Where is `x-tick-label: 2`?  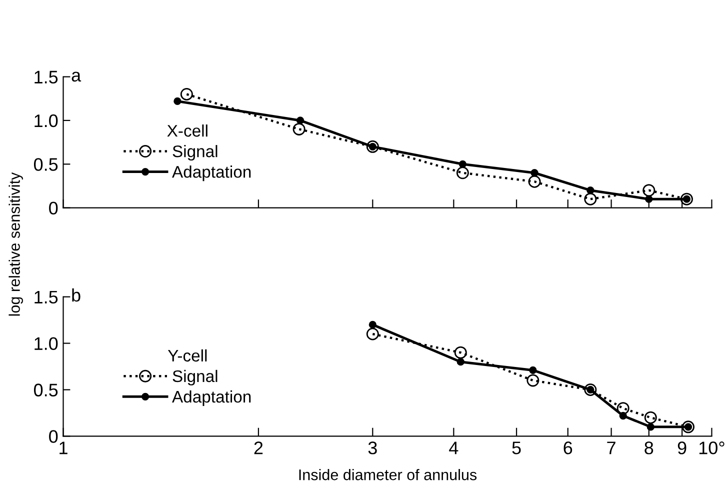 x-tick-label: 2 is located at coordinates (258, 448).